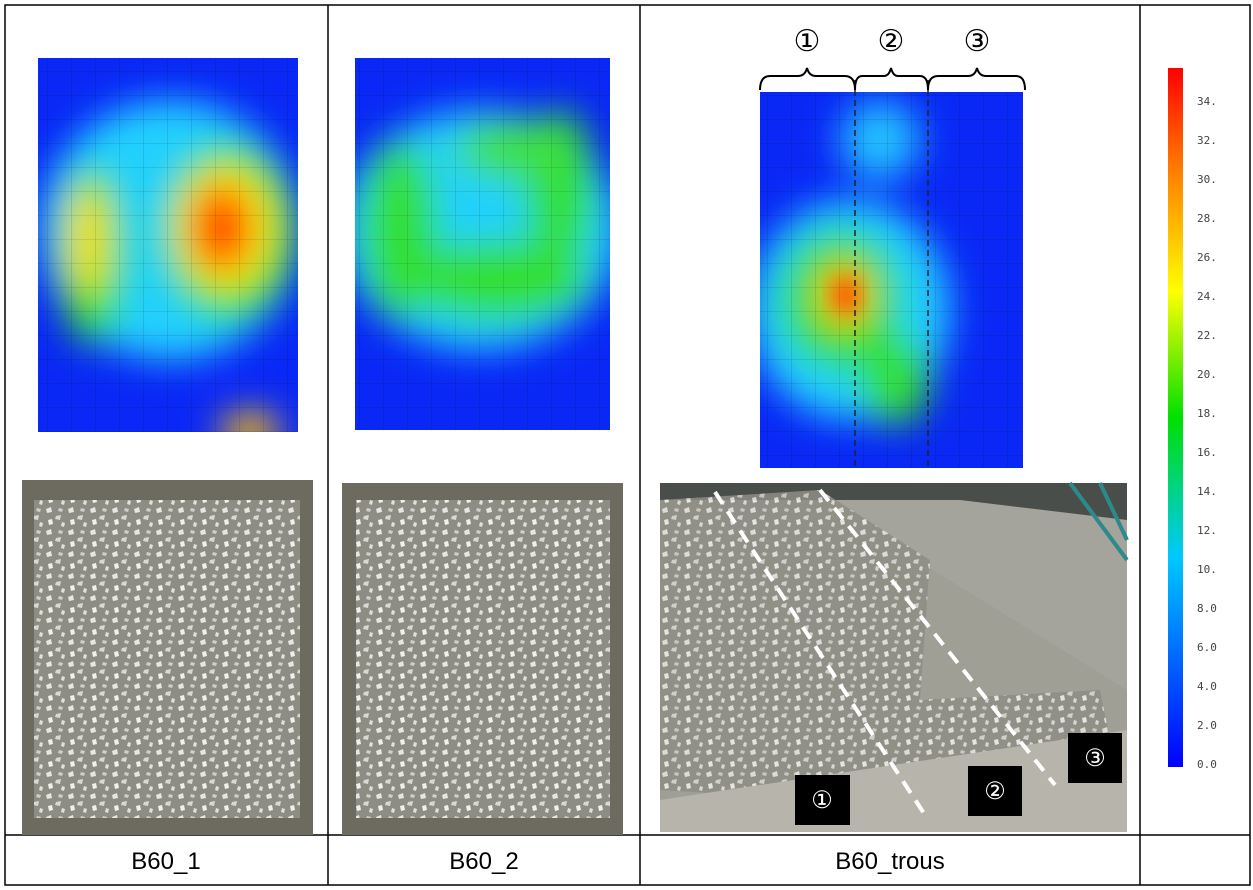  I want to click on caption: B60_1, so click(165, 861).